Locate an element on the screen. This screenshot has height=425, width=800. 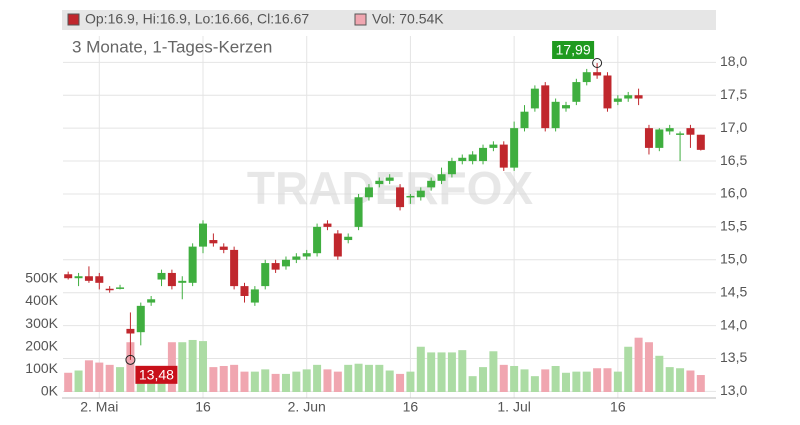
x-tick-label: 2. Mai is located at coordinates (99, 407).